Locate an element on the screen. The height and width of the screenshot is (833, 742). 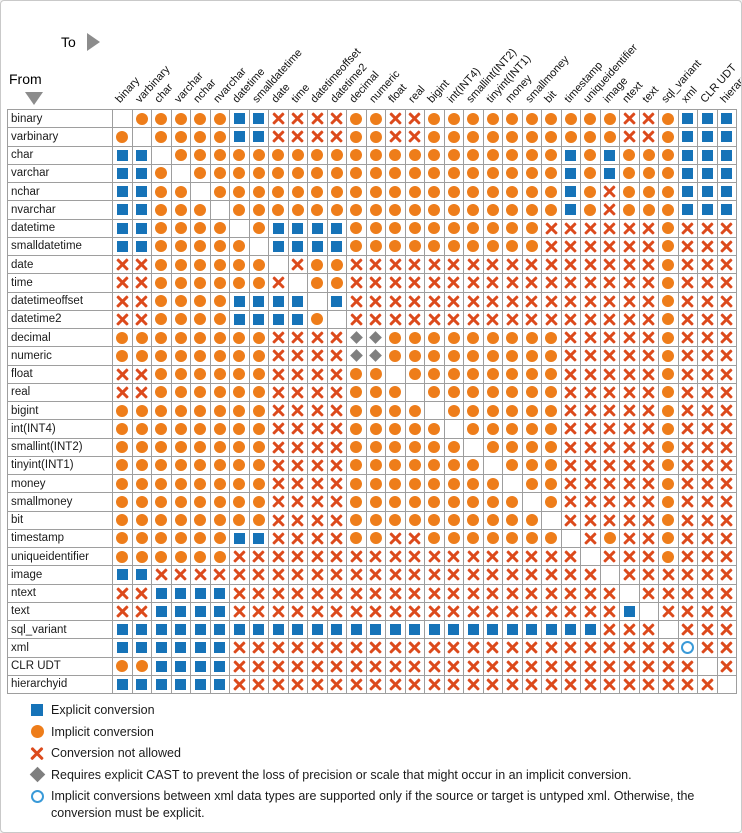
row-label-datetime: datetime is located at coordinates (60, 228).